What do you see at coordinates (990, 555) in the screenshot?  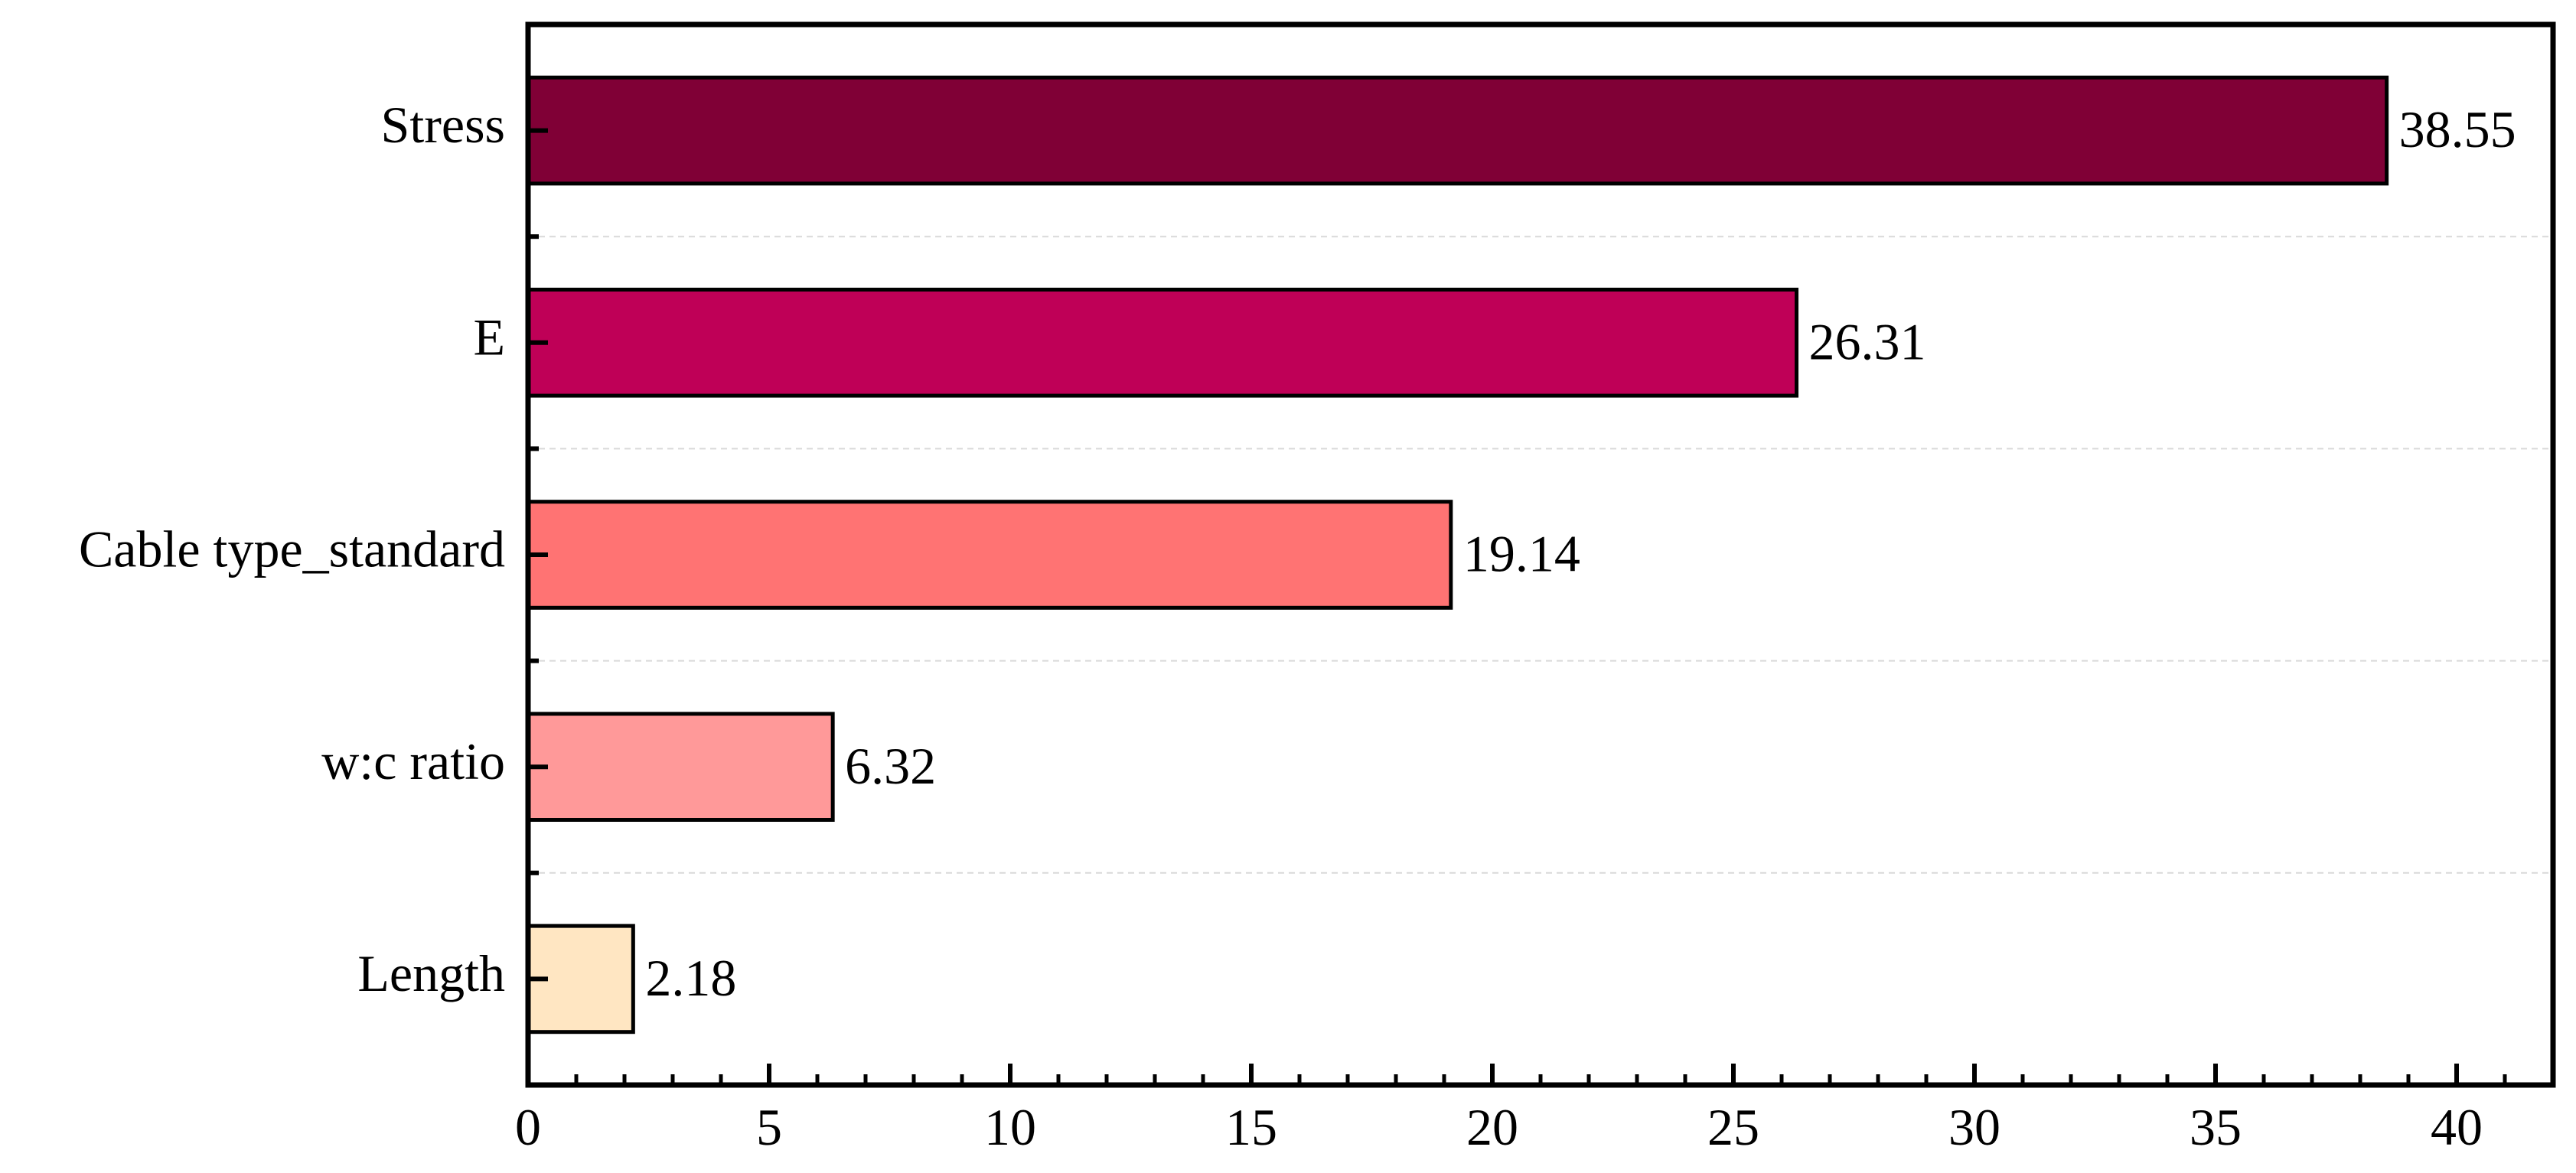 I see `bar-cable-type-standard` at bounding box center [990, 555].